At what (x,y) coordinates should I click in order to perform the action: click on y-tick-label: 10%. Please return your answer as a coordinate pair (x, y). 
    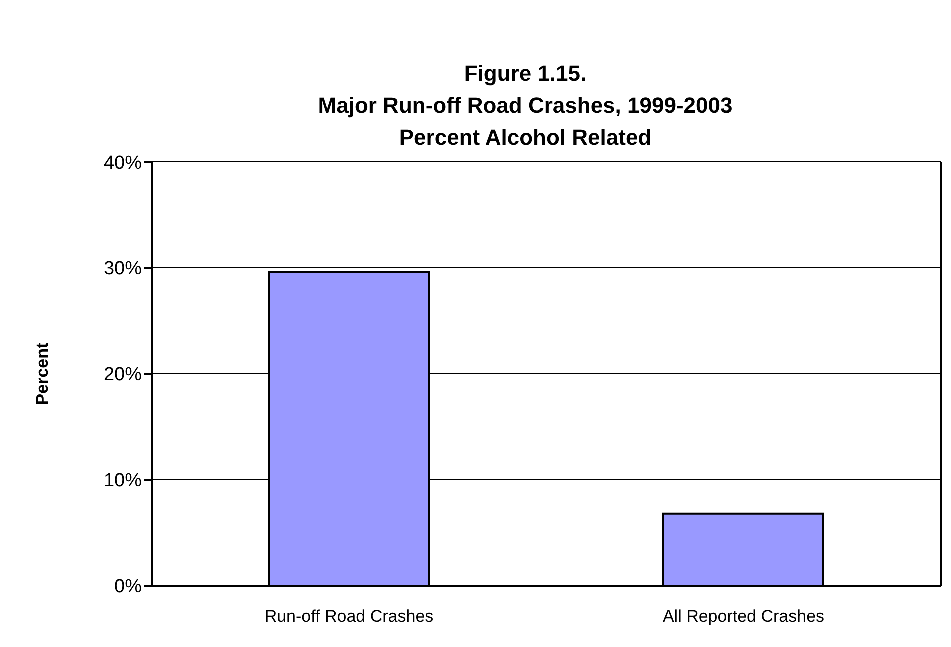
    Looking at the image, I should click on (123, 481).